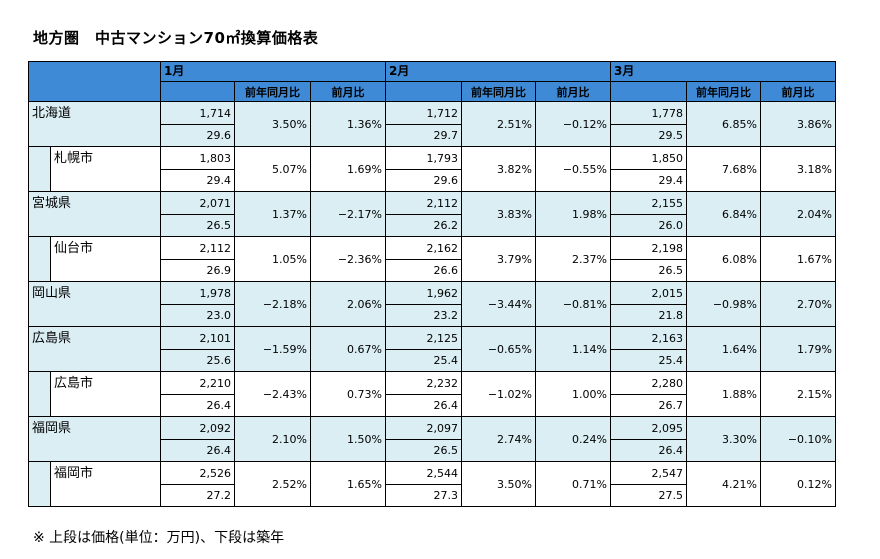 The height and width of the screenshot is (559, 880). Describe the element at coordinates (272, 484) in the screenshot. I see `yoy-cell: 2.52%` at that location.